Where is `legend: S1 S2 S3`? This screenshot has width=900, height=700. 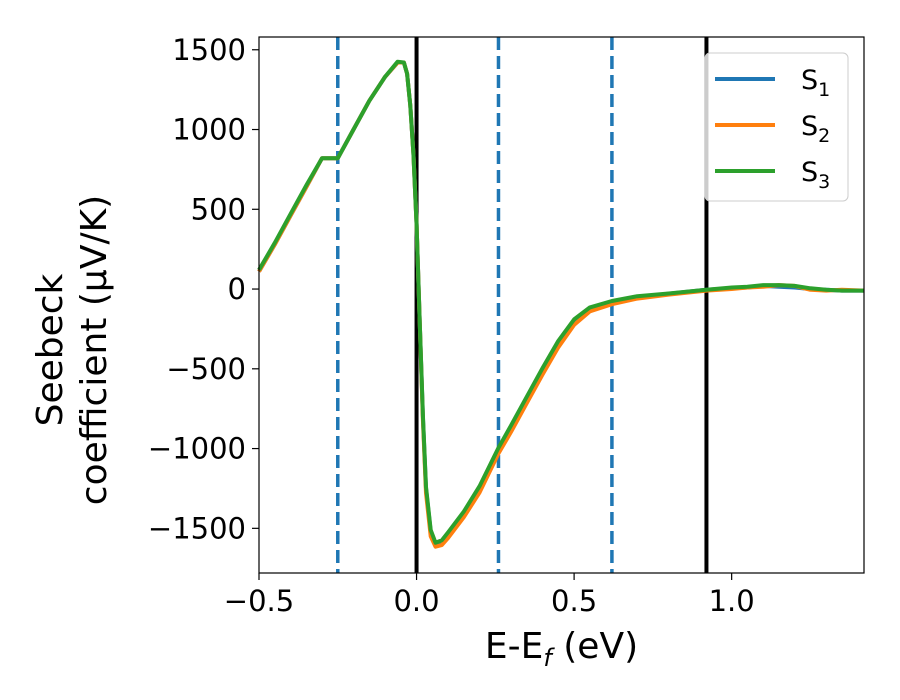 legend: S1 S2 S3 is located at coordinates (776, 127).